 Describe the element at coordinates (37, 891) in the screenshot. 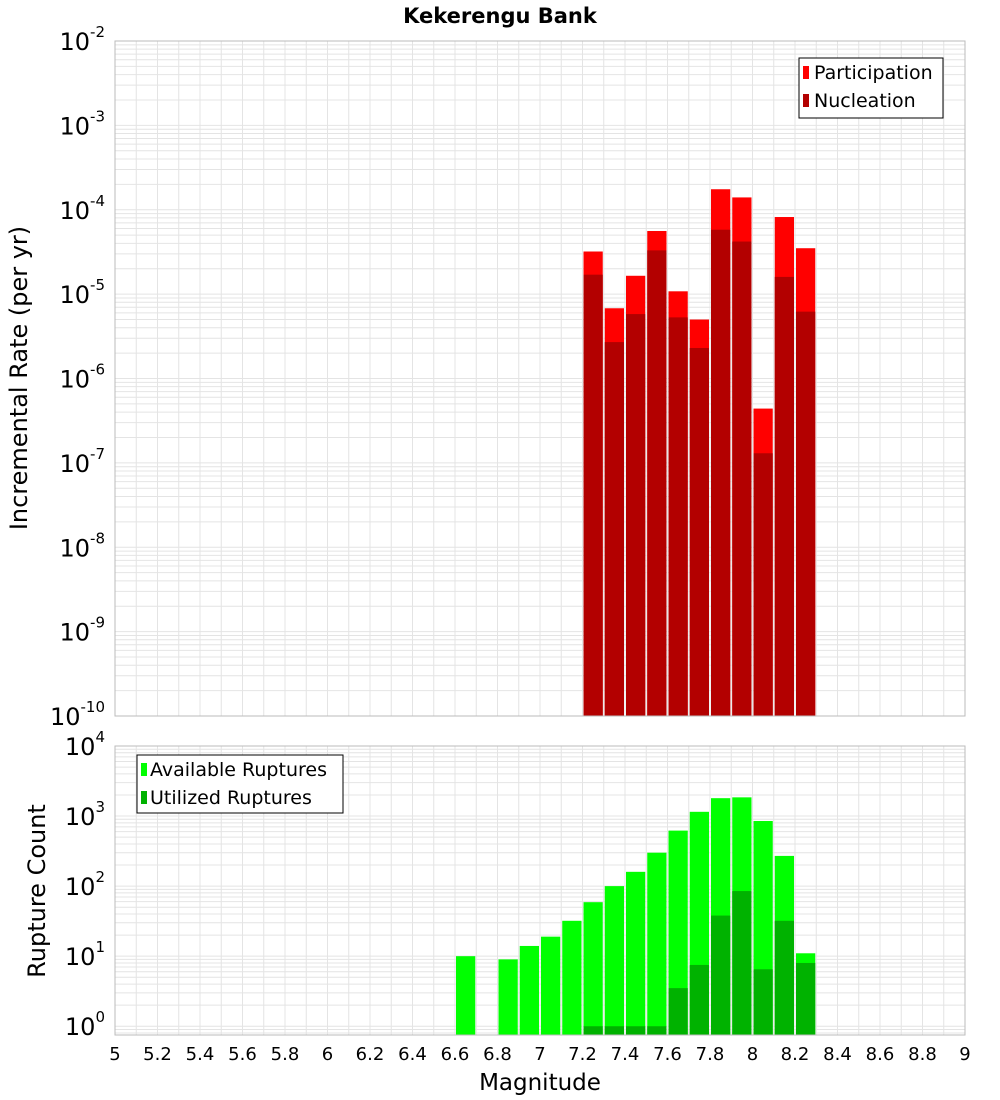

I see `bottom-y-axis-label: Rupture Count` at that location.